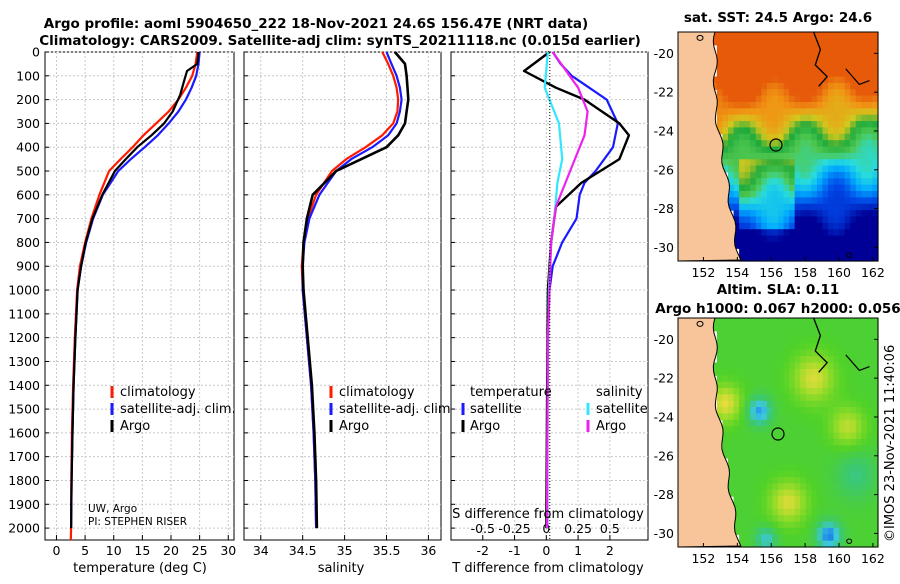 The image size is (900, 584). What do you see at coordinates (28, 194) in the screenshot?
I see `y-tick-label: 600` at bounding box center [28, 194].